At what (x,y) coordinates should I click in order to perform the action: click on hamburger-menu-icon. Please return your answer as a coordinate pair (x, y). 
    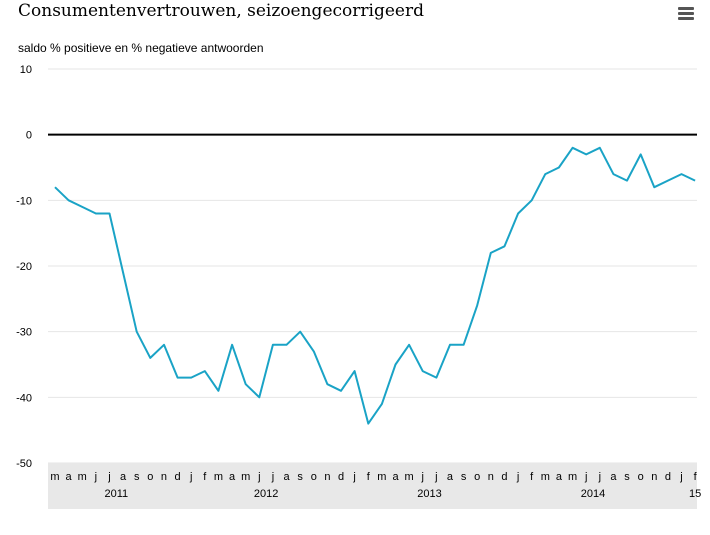
    Looking at the image, I should click on (686, 14).